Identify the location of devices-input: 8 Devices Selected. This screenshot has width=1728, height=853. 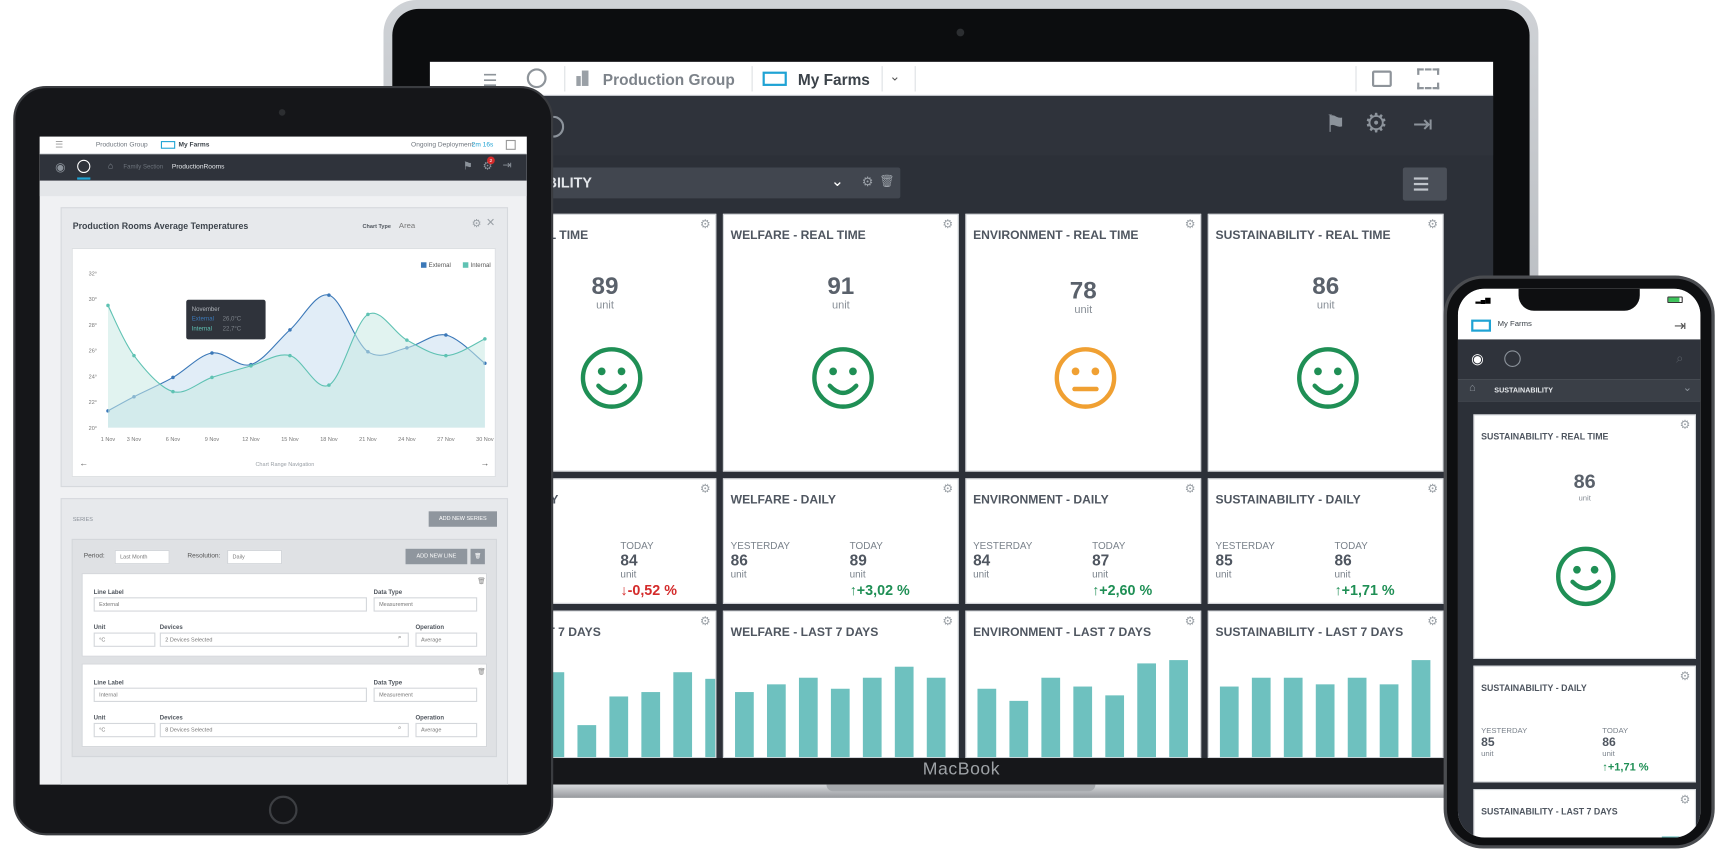
(284, 730).